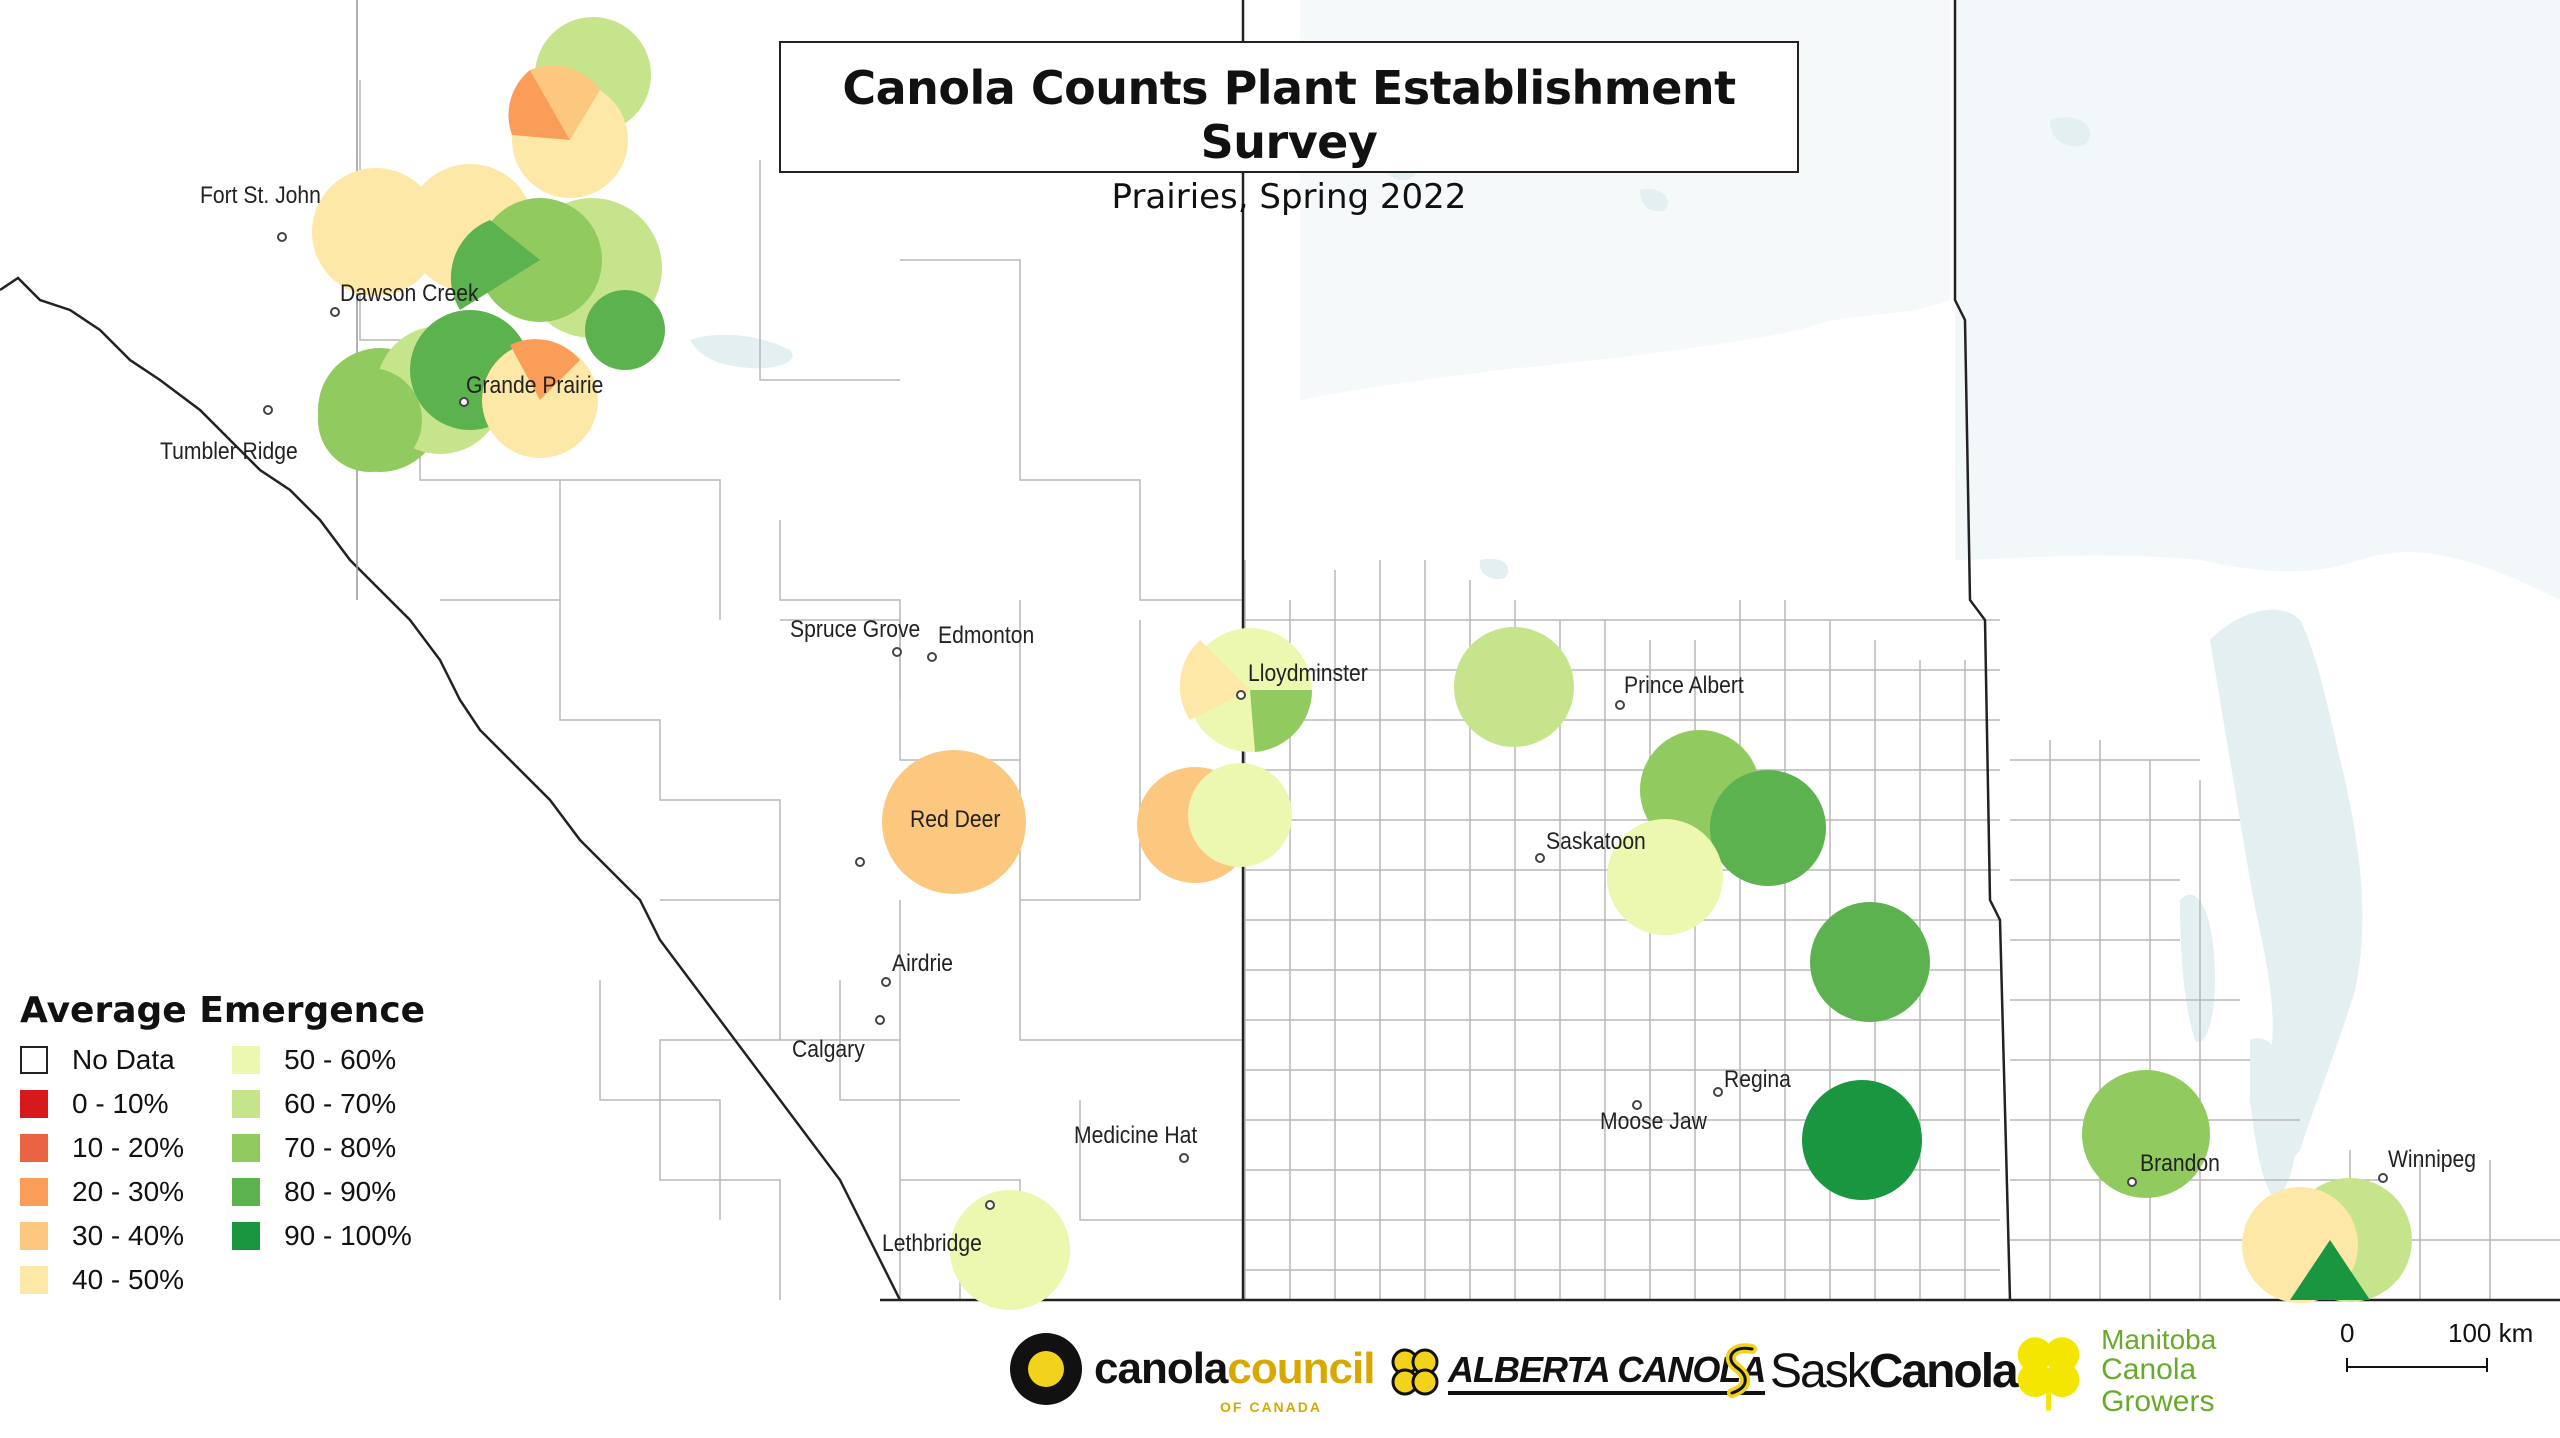 This screenshot has width=2560, height=1438. What do you see at coordinates (2180, 1163) in the screenshot?
I see `city-label-brandon: Brandon` at bounding box center [2180, 1163].